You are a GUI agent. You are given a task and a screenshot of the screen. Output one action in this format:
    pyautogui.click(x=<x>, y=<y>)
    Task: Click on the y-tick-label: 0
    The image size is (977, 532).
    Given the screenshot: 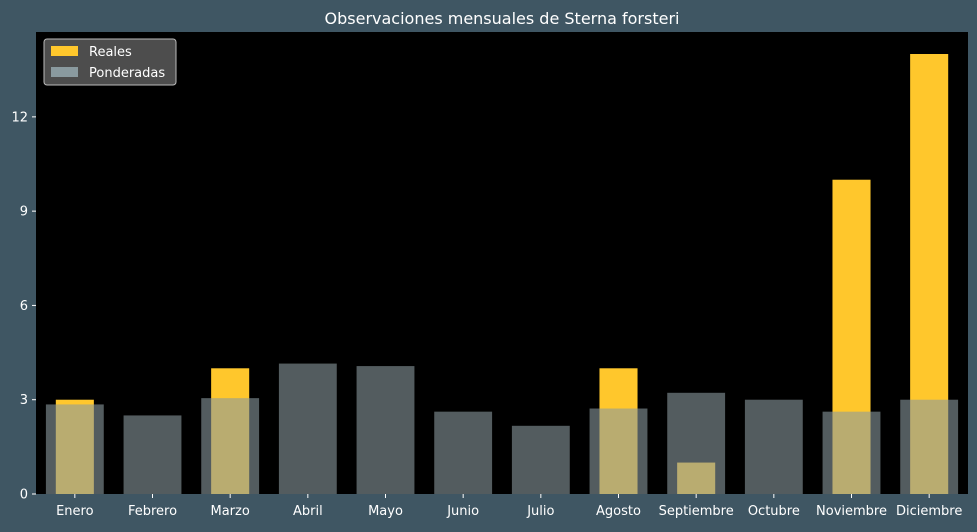 What is the action you would take?
    pyautogui.click(x=24, y=495)
    